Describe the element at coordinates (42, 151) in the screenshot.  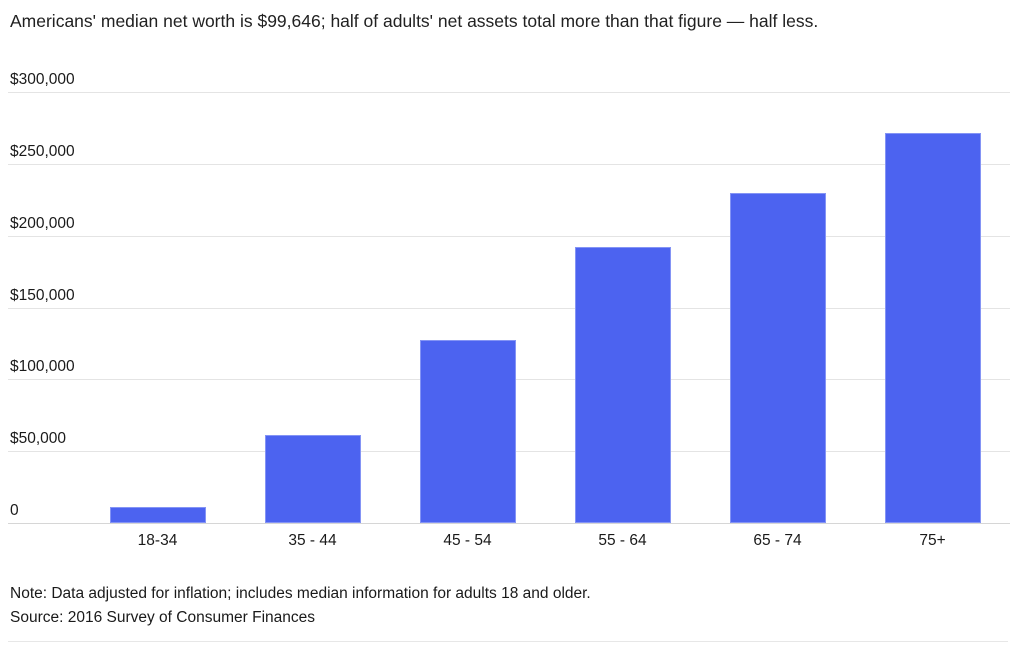
I see `y-tick-label: $250,000` at that location.